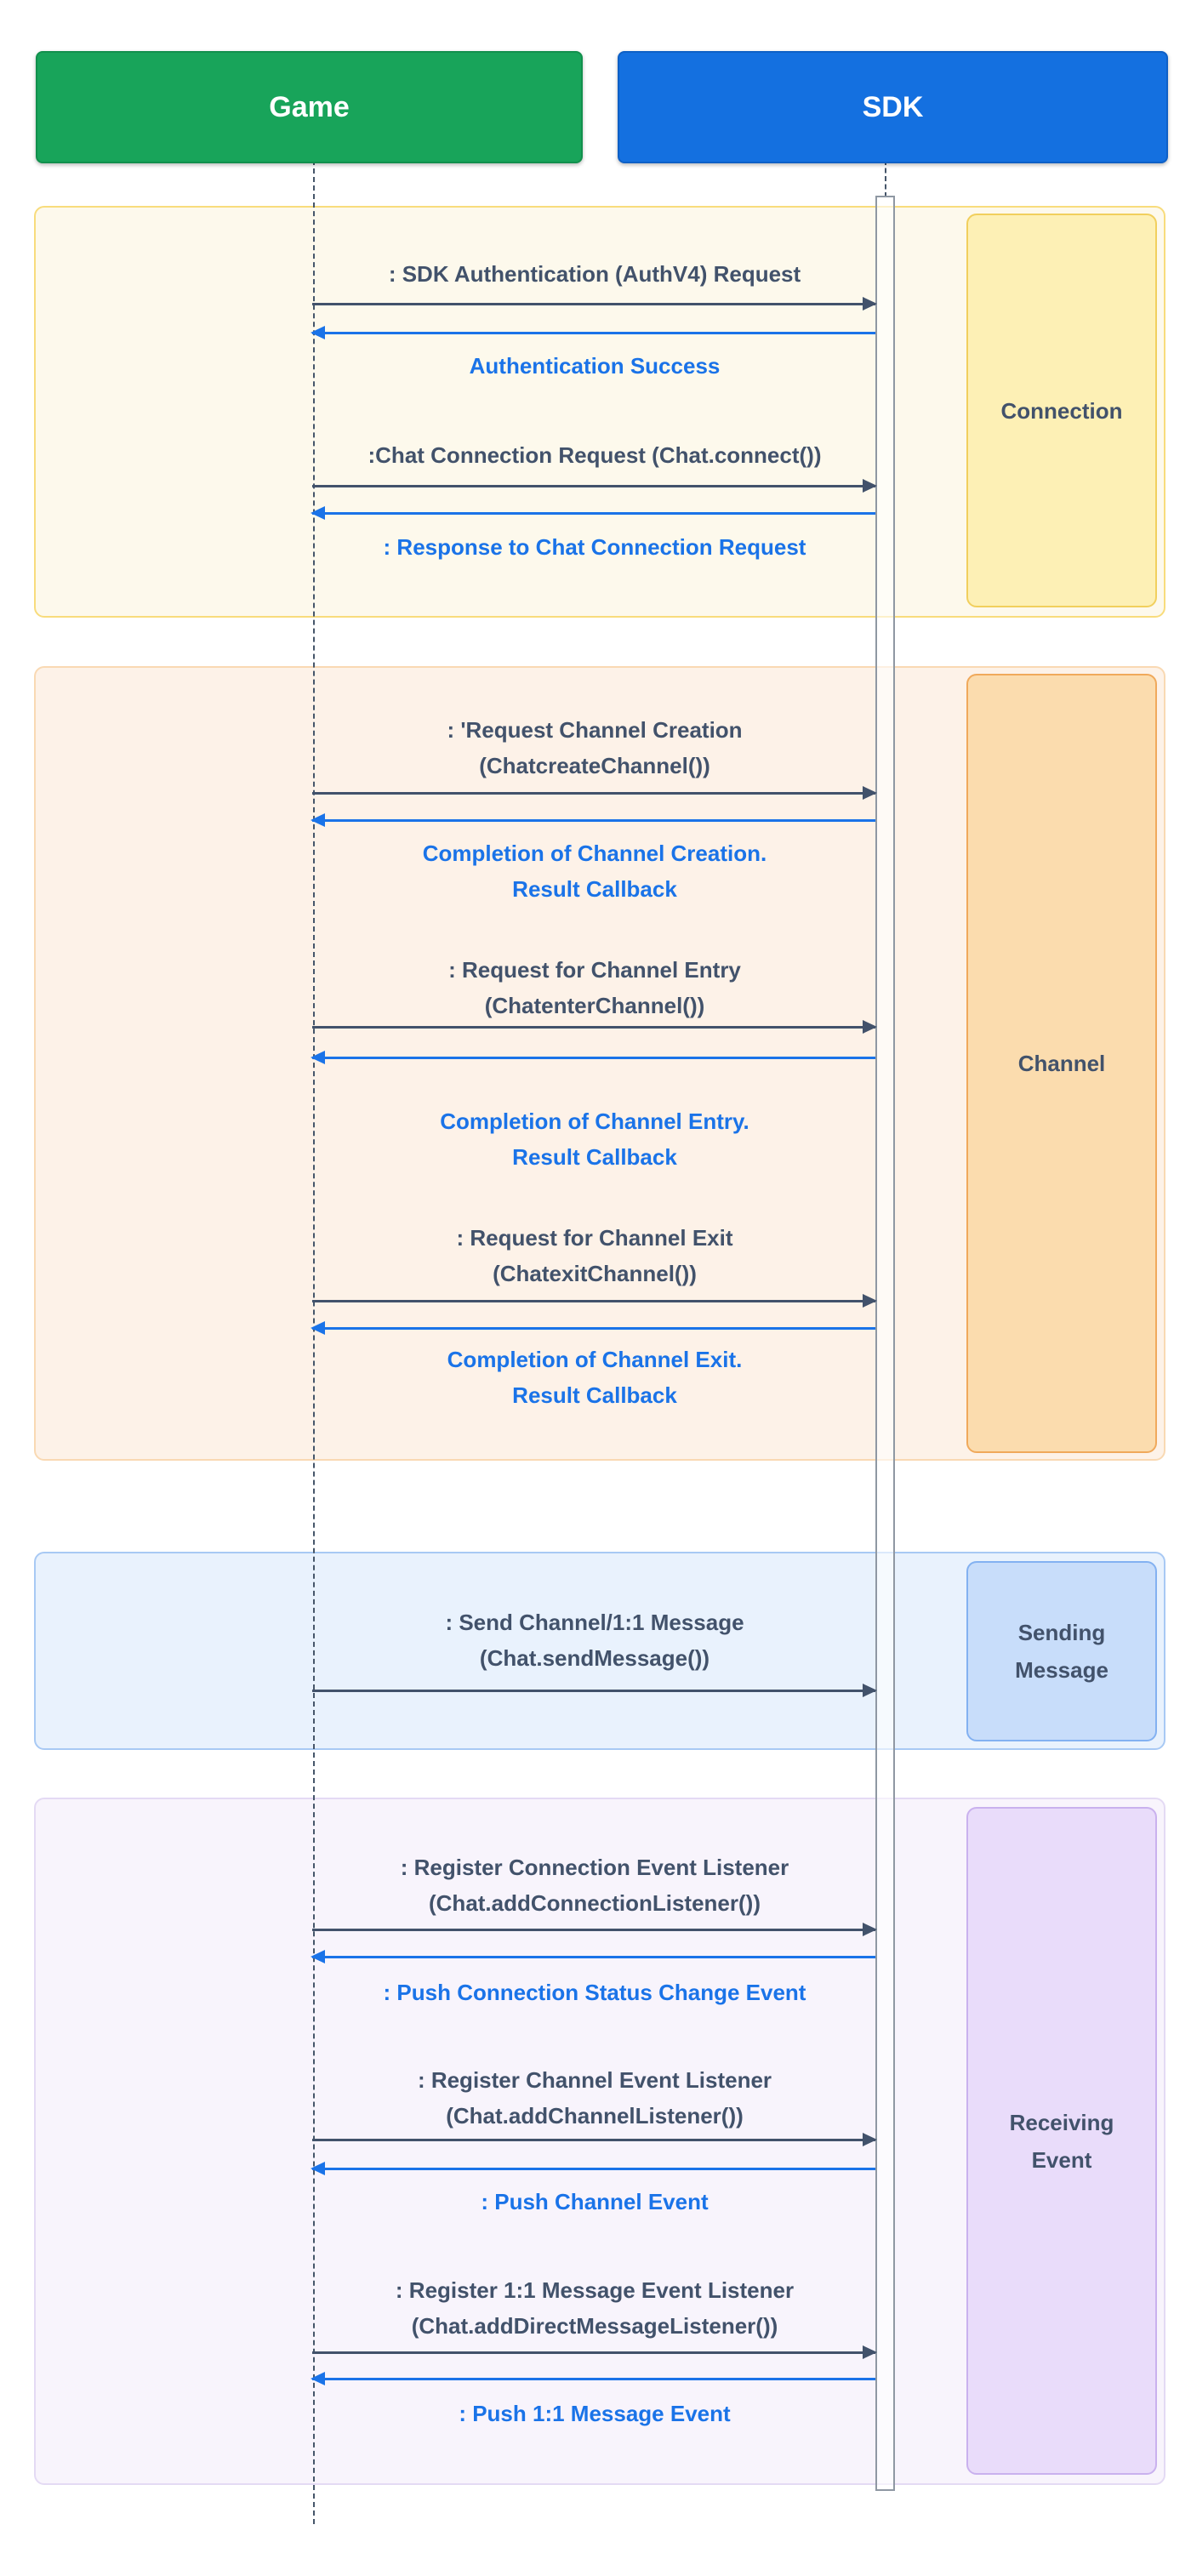 The width and height of the screenshot is (1191, 2576). What do you see at coordinates (1061, 2141) in the screenshot?
I see `section-label-receiving-event: Receiving Event` at bounding box center [1061, 2141].